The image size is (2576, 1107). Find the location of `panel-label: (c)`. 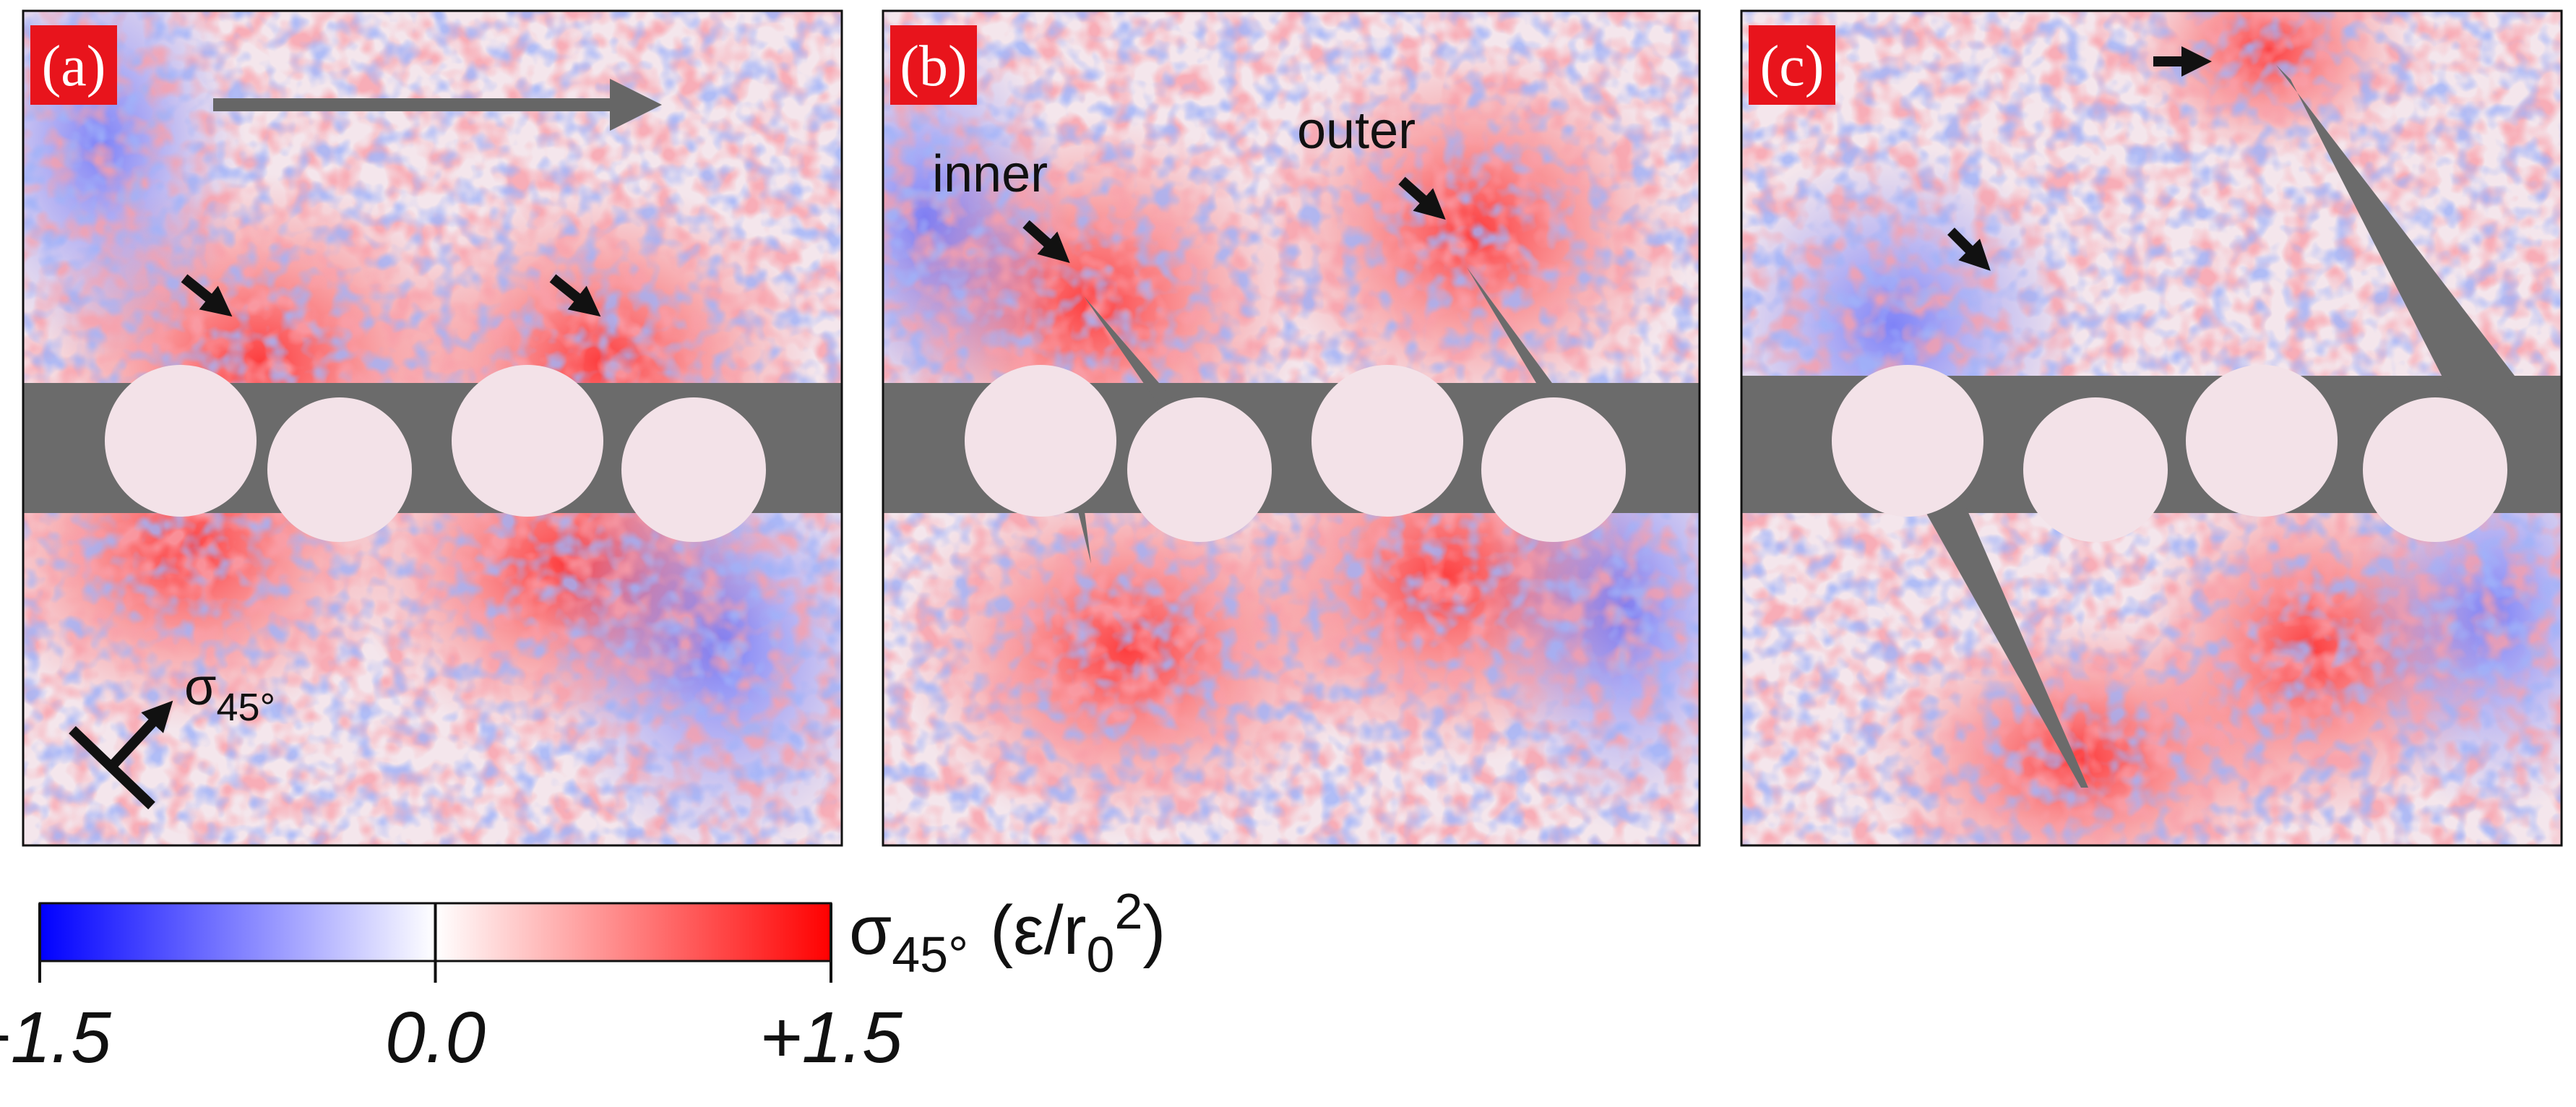

panel-label: (c) is located at coordinates (1792, 66).